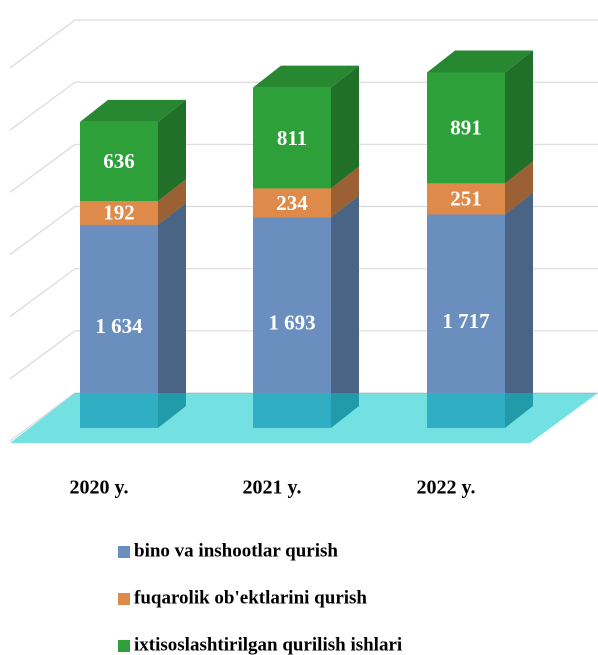 The width and height of the screenshot is (598, 655). What do you see at coordinates (446, 488) in the screenshot?
I see `x-tick-label: 2022 y.` at bounding box center [446, 488].